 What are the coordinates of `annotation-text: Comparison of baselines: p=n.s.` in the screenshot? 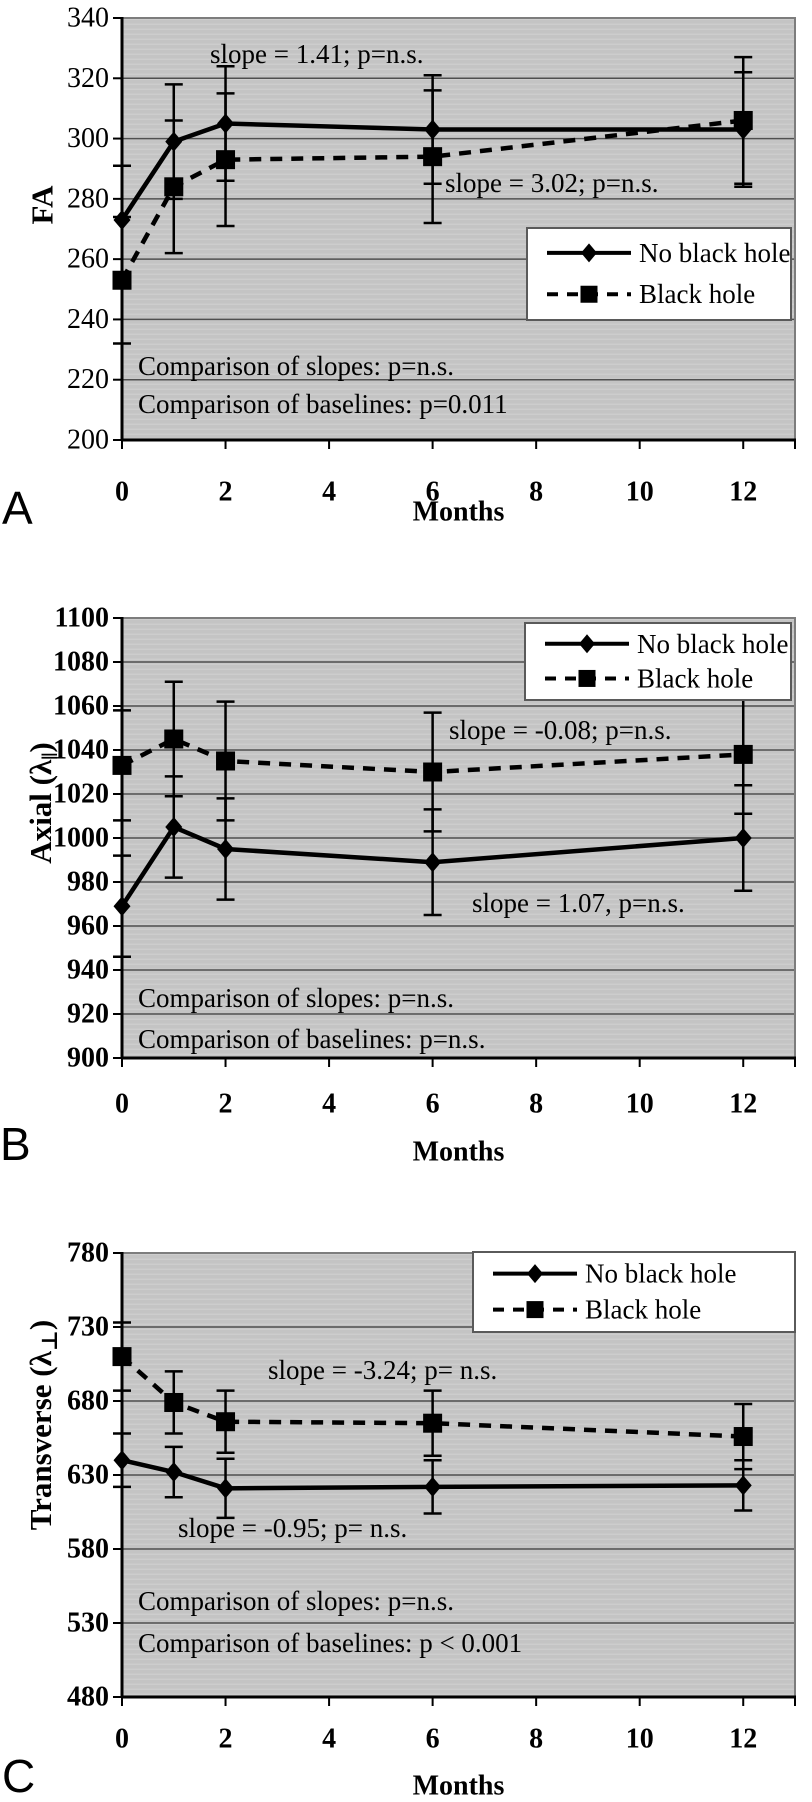 It's located at (311, 1039).